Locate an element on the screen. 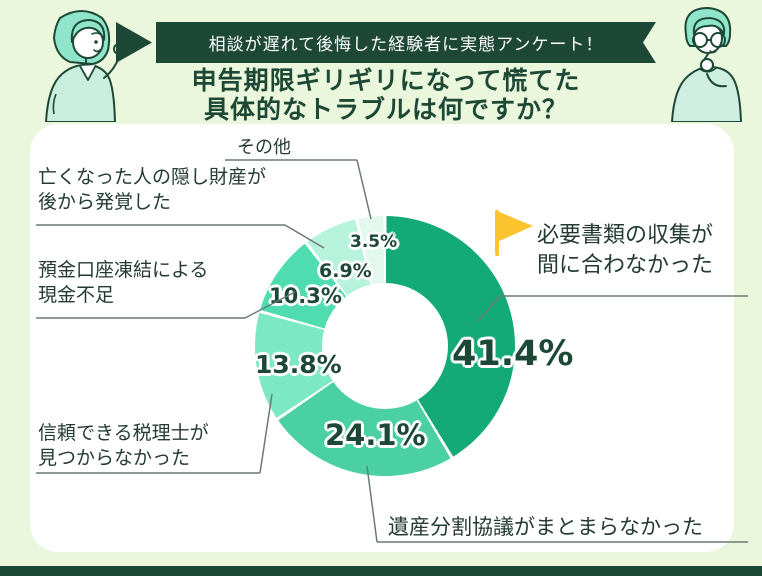  leader-documents-diagonal is located at coordinates (489, 308).